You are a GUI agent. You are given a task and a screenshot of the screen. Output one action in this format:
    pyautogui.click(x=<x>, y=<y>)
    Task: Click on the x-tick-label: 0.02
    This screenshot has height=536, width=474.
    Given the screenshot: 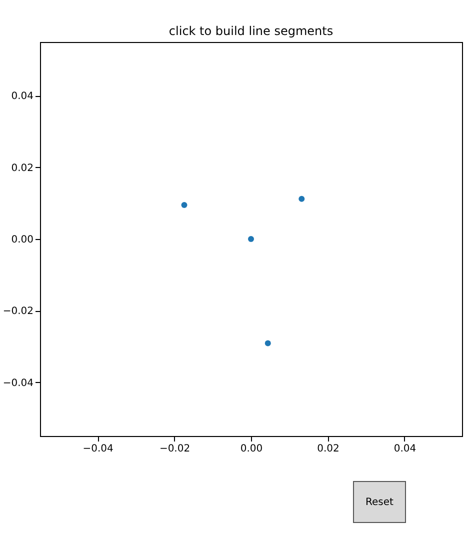 What is the action you would take?
    pyautogui.click(x=328, y=449)
    